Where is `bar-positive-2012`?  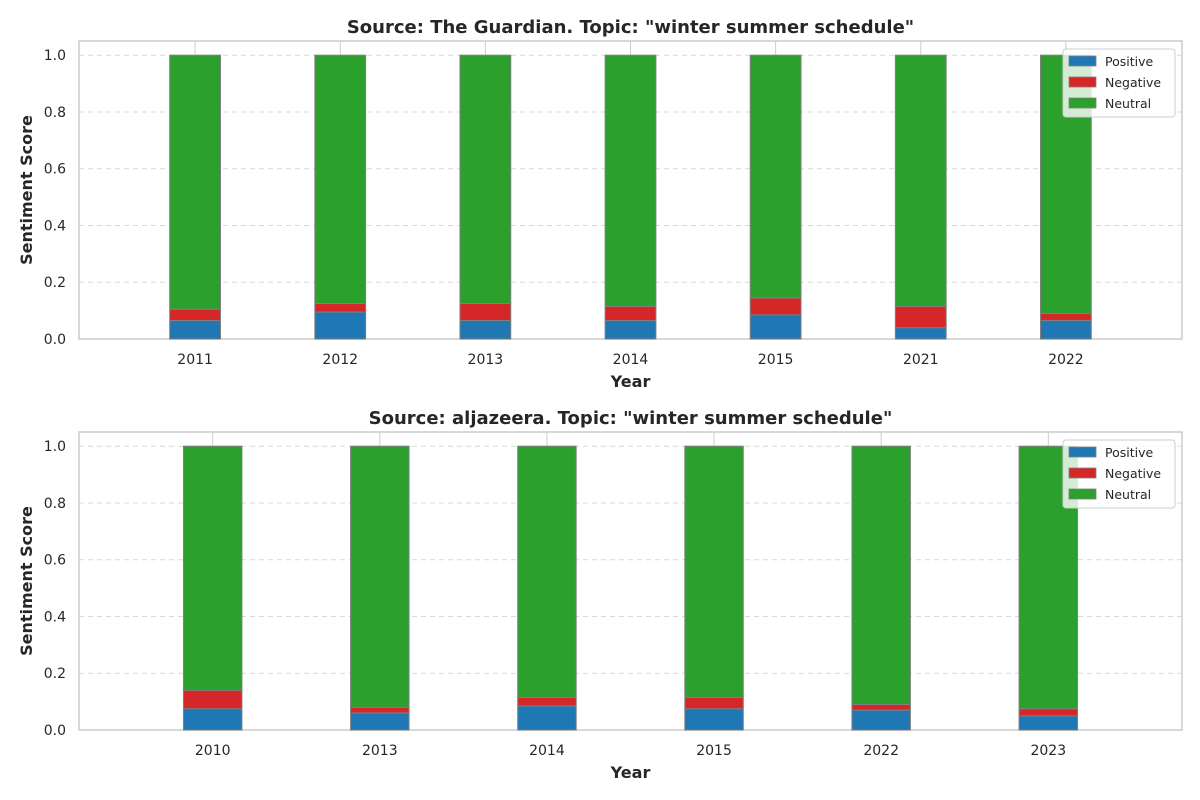
bar-positive-2012 is located at coordinates (340, 325).